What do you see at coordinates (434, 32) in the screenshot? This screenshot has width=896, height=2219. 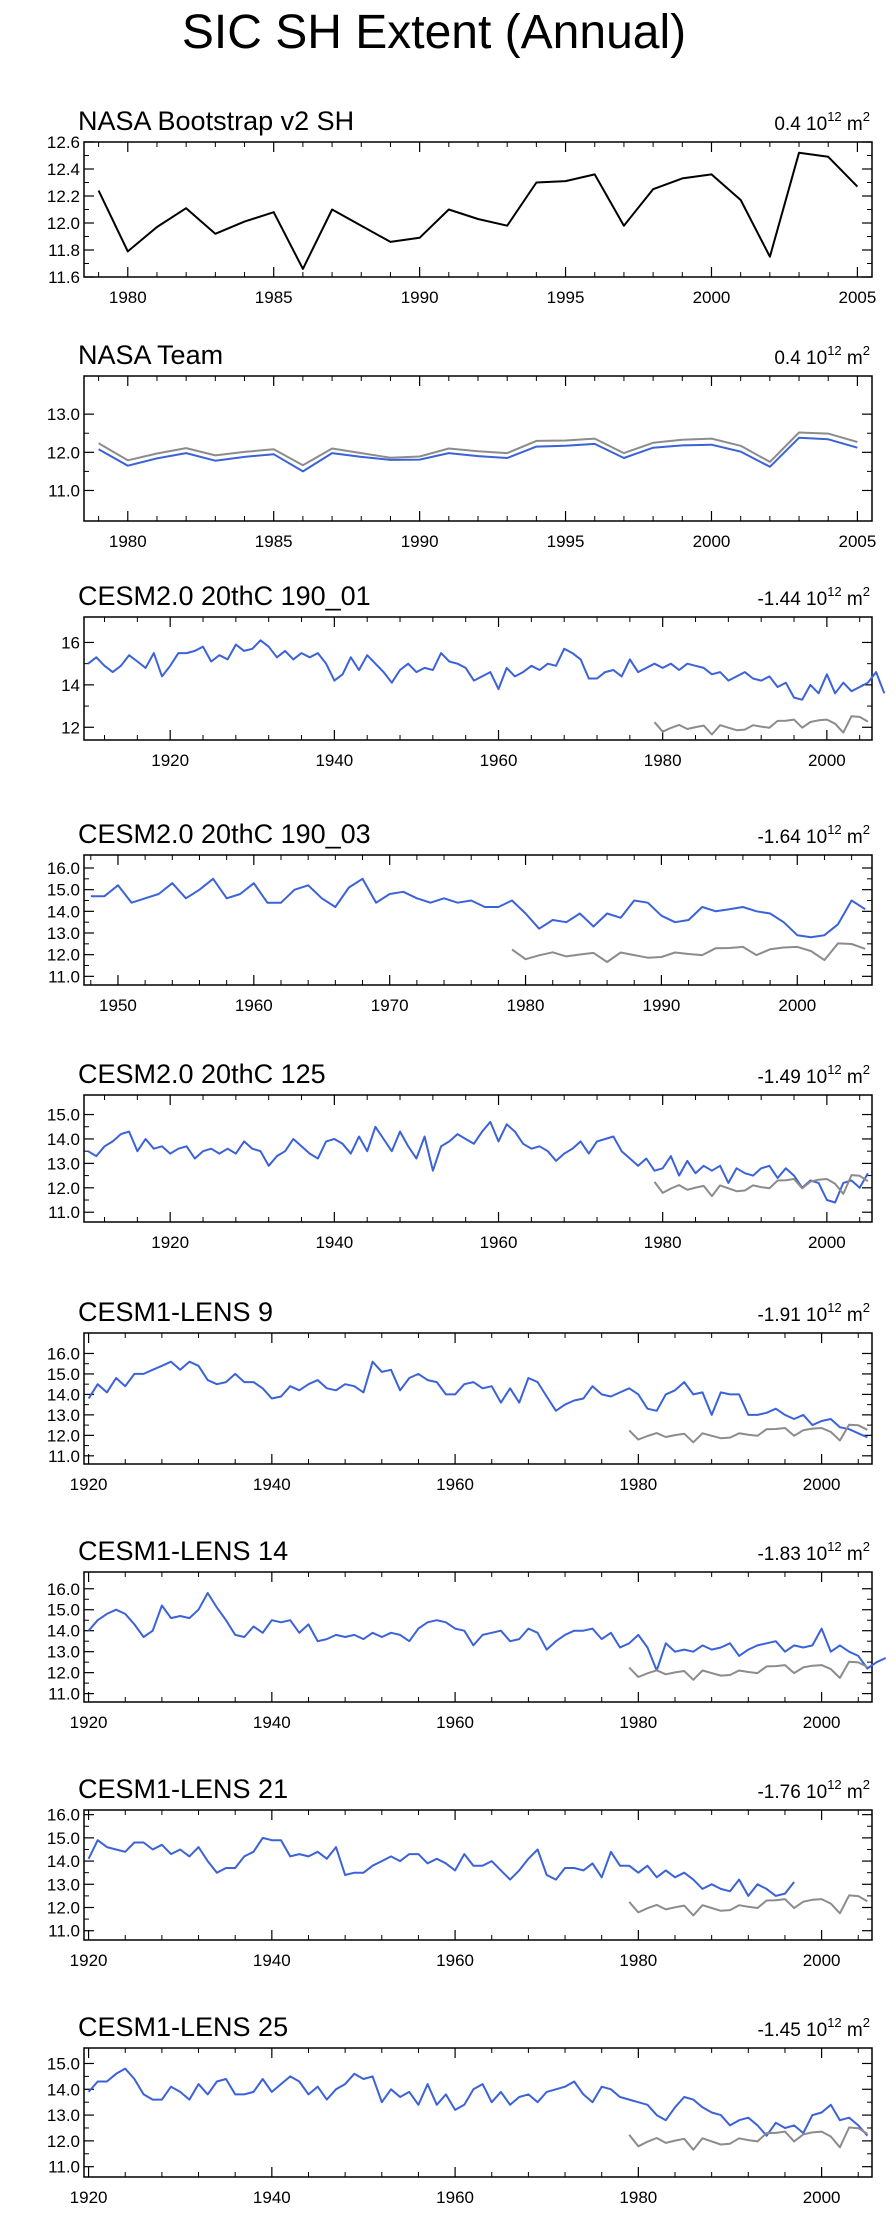 I see `page-title: SIC SH Extent (Annual)` at bounding box center [434, 32].